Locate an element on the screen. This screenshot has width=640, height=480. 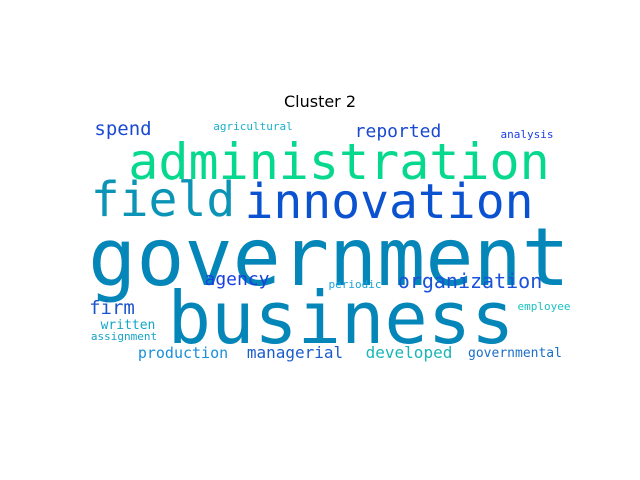
word-innovation: innovation is located at coordinates (389, 202).